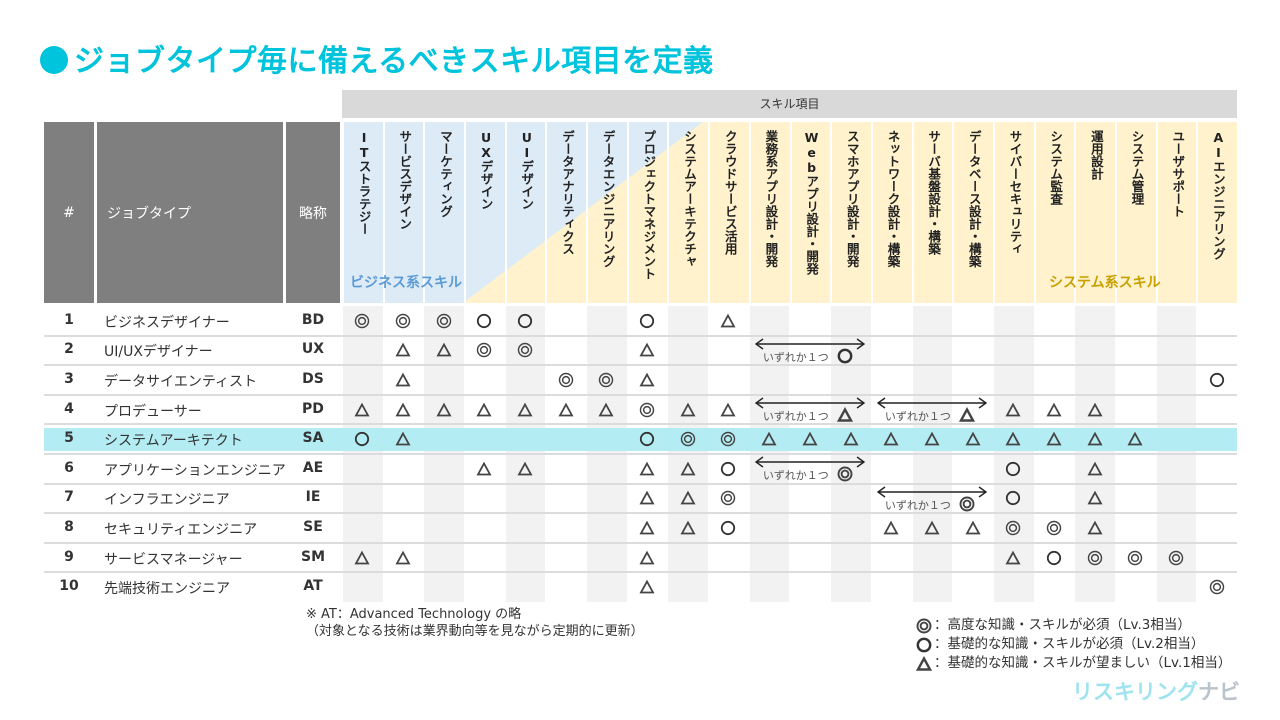 The image size is (1280, 720). Describe the element at coordinates (69, 586) in the screenshot. I see `row-number: 10` at that location.